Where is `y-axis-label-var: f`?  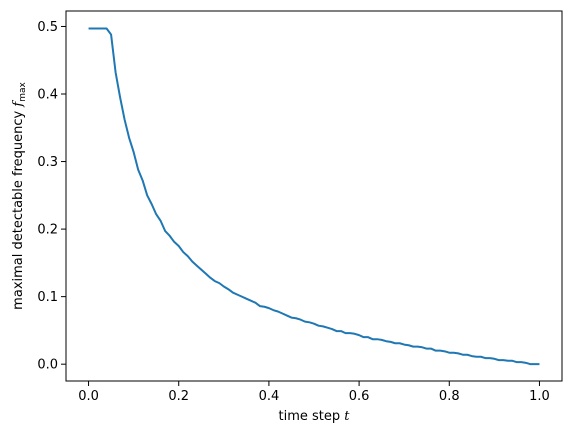 y-axis-label-var: f is located at coordinates (18, 104).